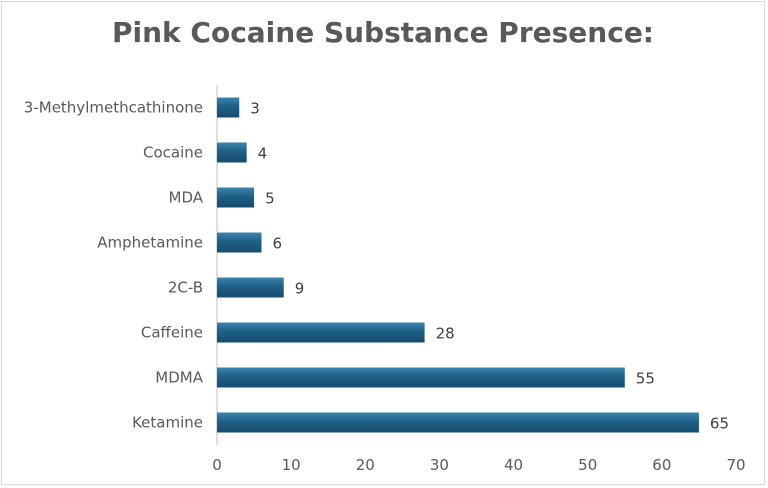  What do you see at coordinates (277, 244) in the screenshot?
I see `data-label: 6` at bounding box center [277, 244].